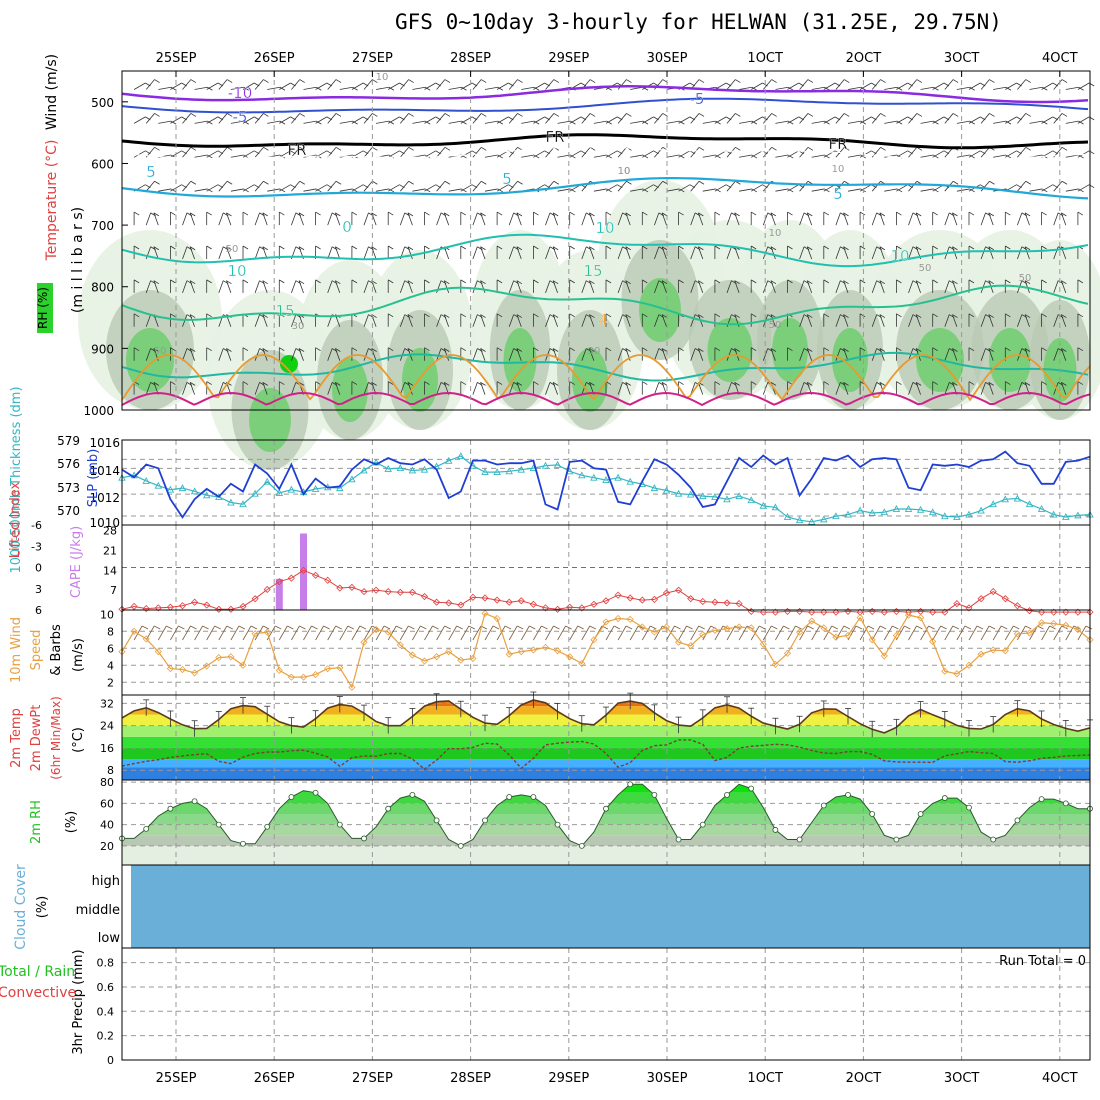  Describe the element at coordinates (630, 784) in the screenshot. I see `rh-marker` at that location.